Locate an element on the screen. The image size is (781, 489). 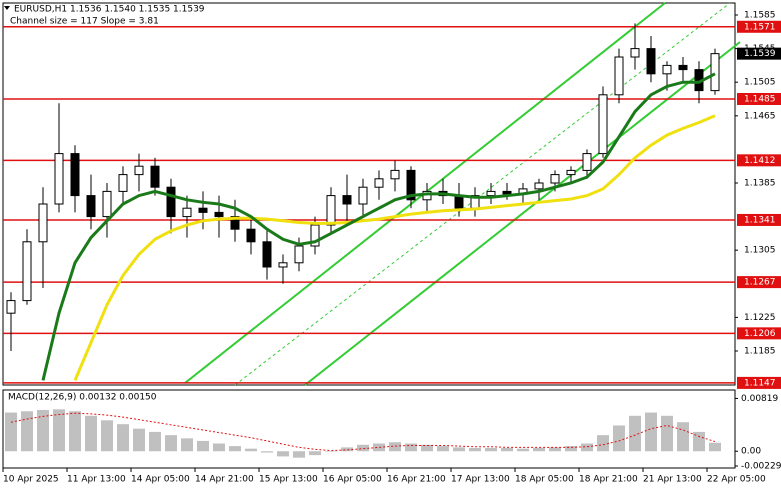
price-tag is located at coordinates (759, 53).